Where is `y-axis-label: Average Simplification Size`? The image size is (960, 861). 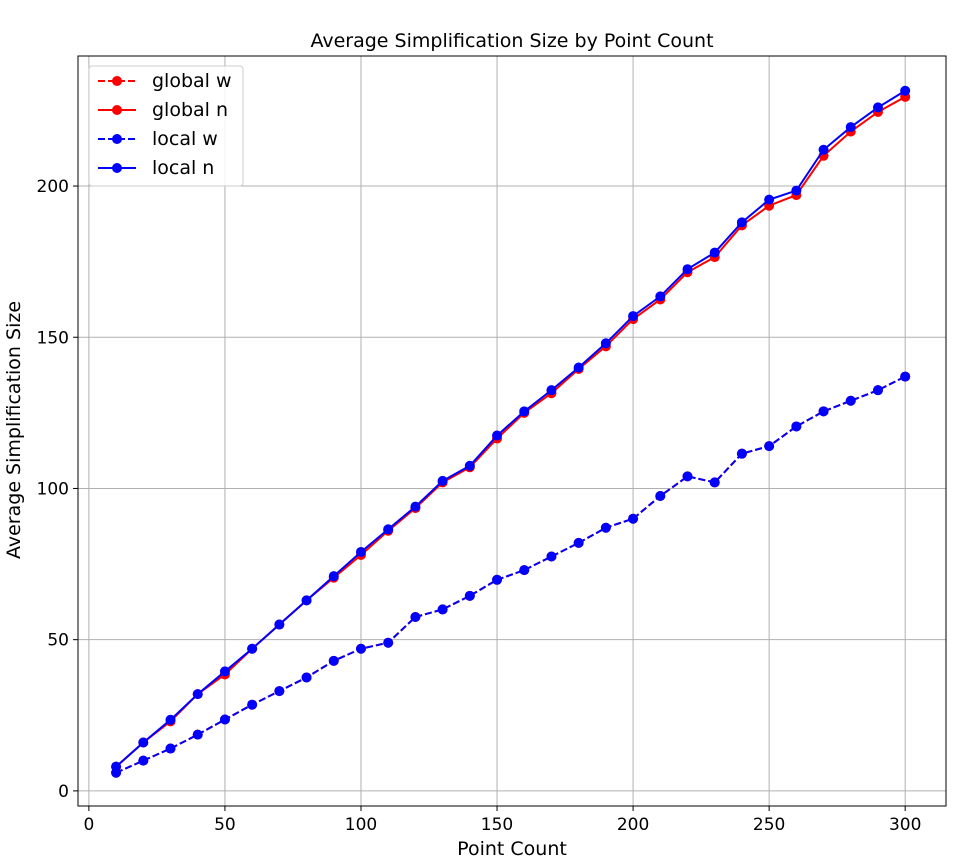 y-axis-label: Average Simplification Size is located at coordinates (14, 430).